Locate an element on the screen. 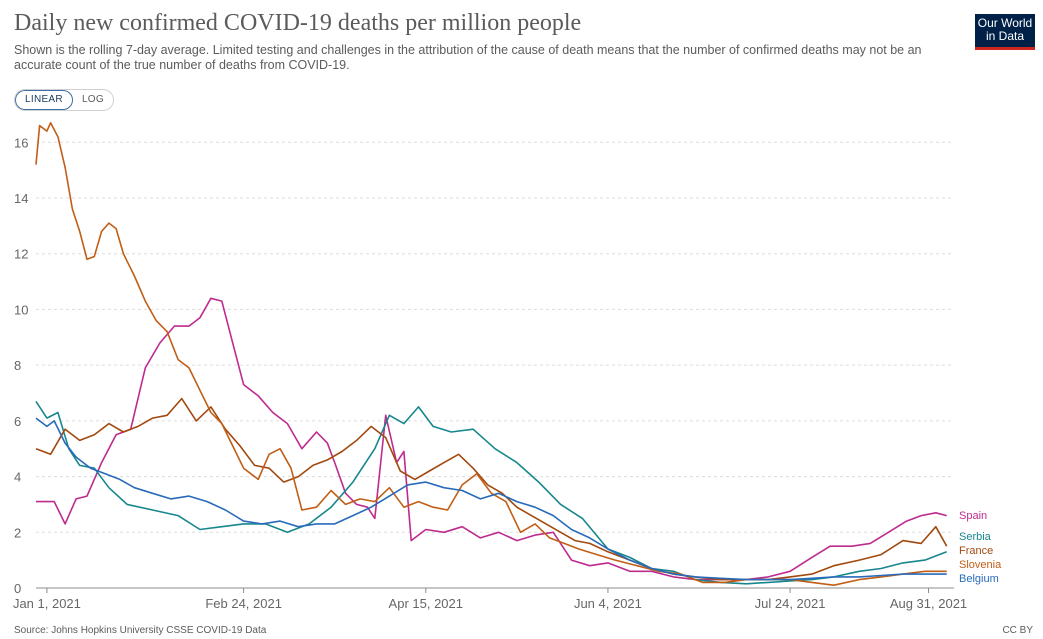 The image size is (1043, 639). scale-toggle: LINEAR LOG is located at coordinates (64, 100).